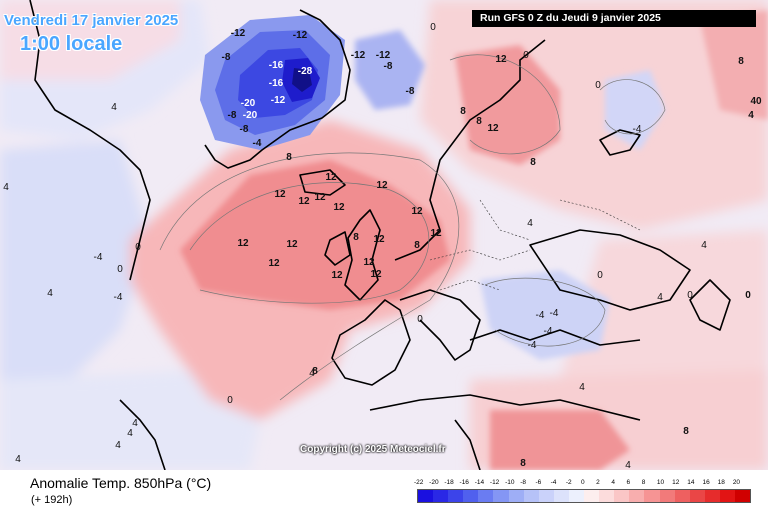 The image size is (768, 512). What do you see at coordinates (337, 248) in the screenshot?
I see `ireland` at bounding box center [337, 248].